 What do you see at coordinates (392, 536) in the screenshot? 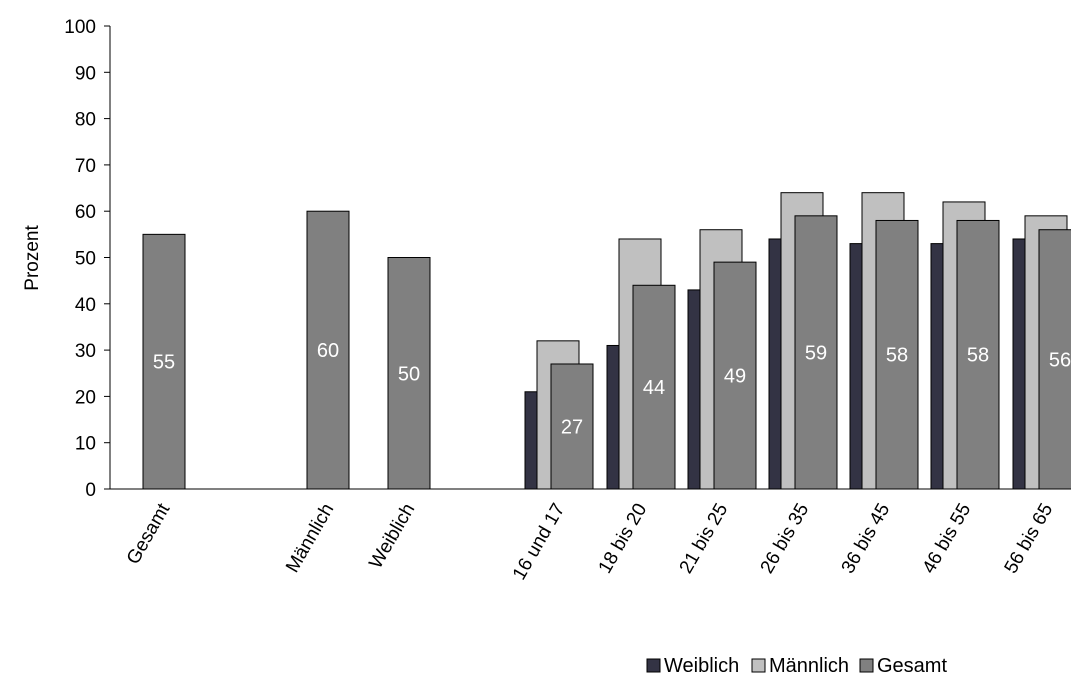
I see `category-label-2: Weiblich` at bounding box center [392, 536].